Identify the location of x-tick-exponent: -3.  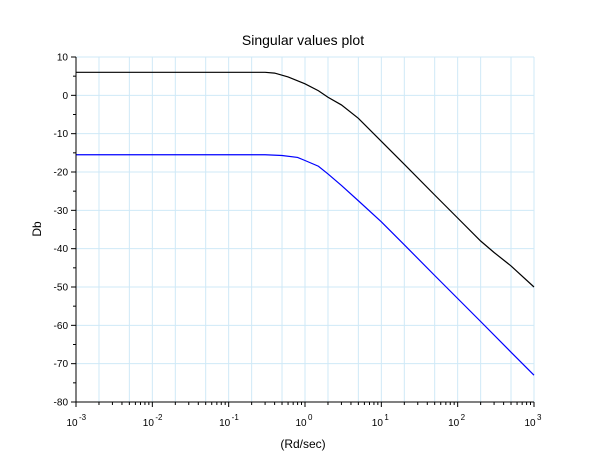
(83, 417).